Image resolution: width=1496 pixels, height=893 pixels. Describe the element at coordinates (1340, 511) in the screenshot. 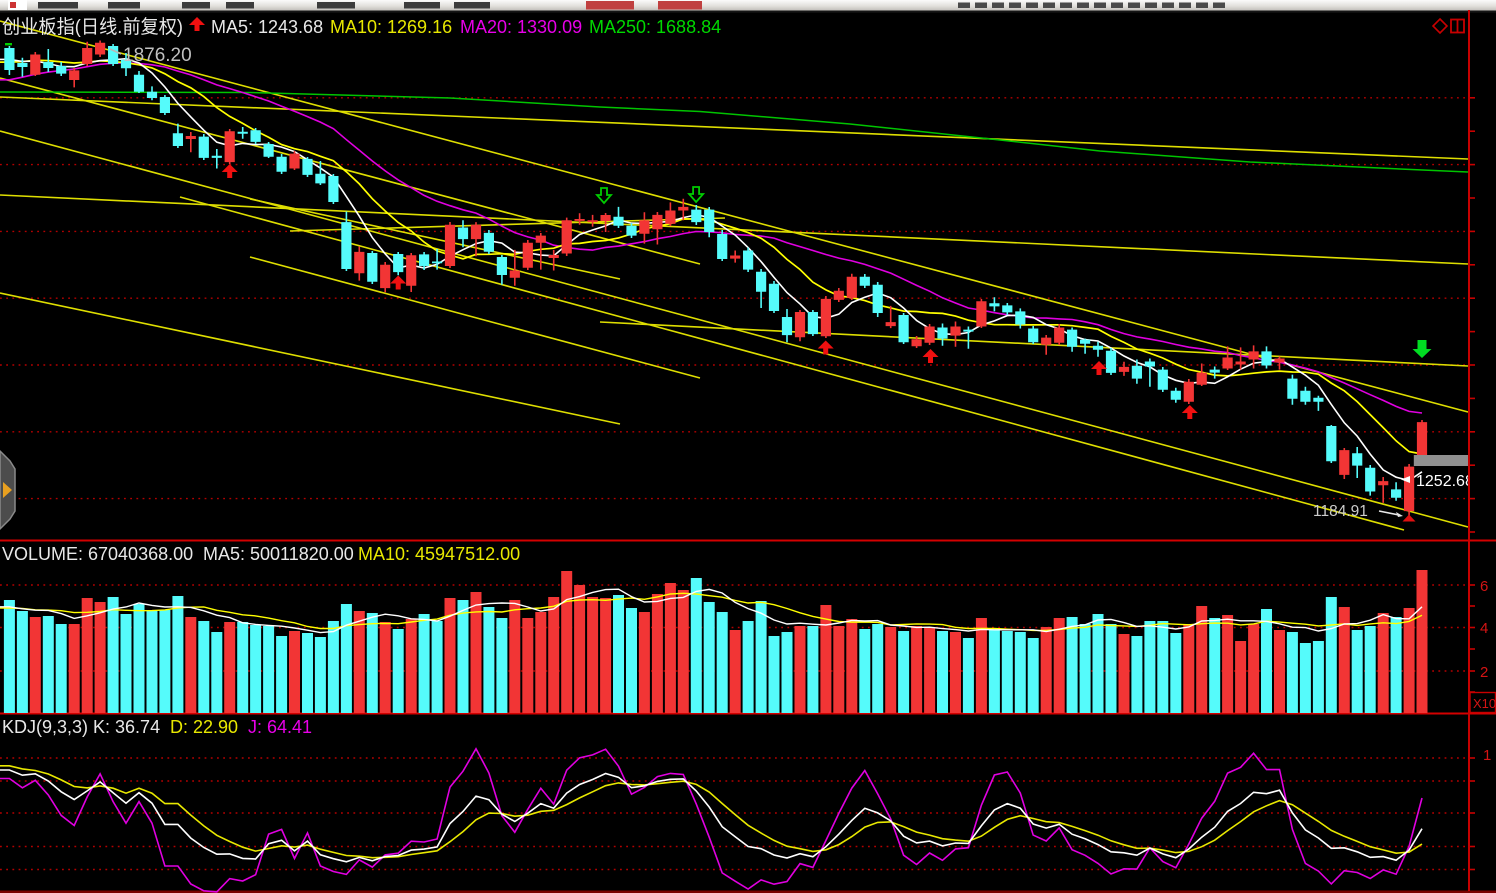

I see `svg-text: 1184.91` at that location.